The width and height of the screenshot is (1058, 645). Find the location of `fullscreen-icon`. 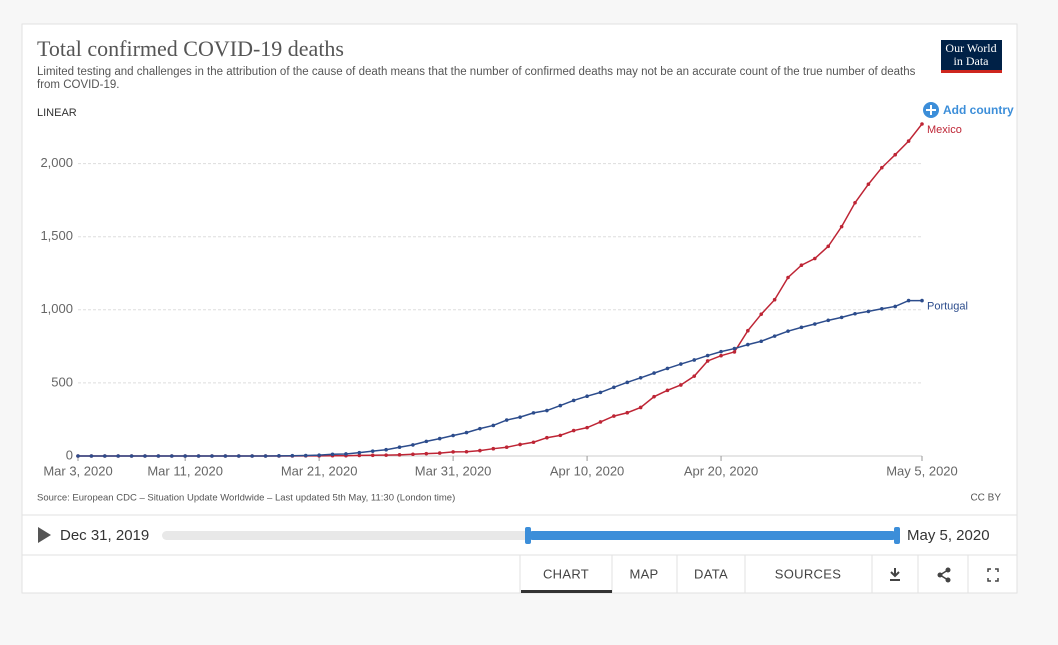

fullscreen-icon is located at coordinates (993, 575).